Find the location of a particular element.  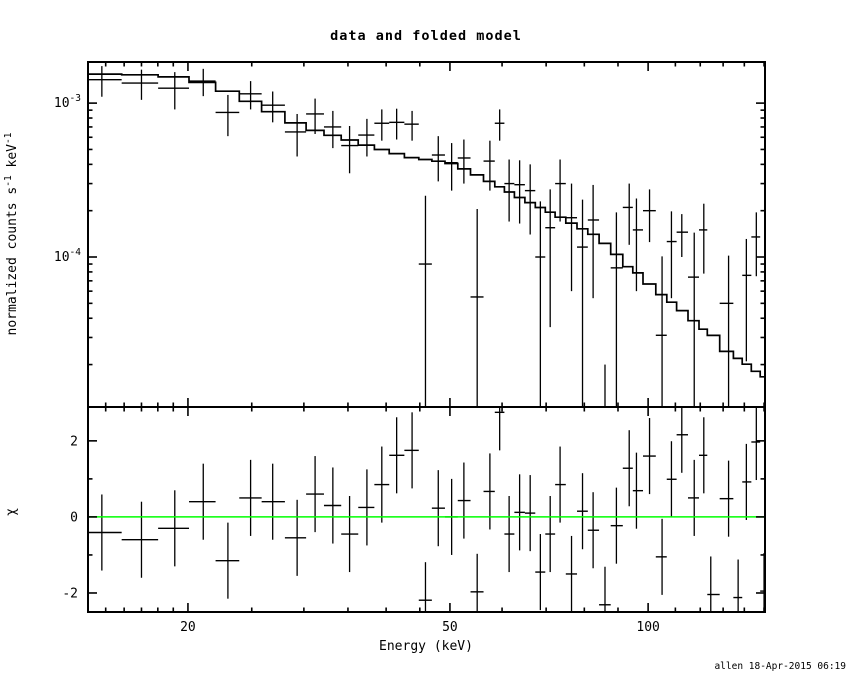

chart-title: data and folded model is located at coordinates (426, 36).